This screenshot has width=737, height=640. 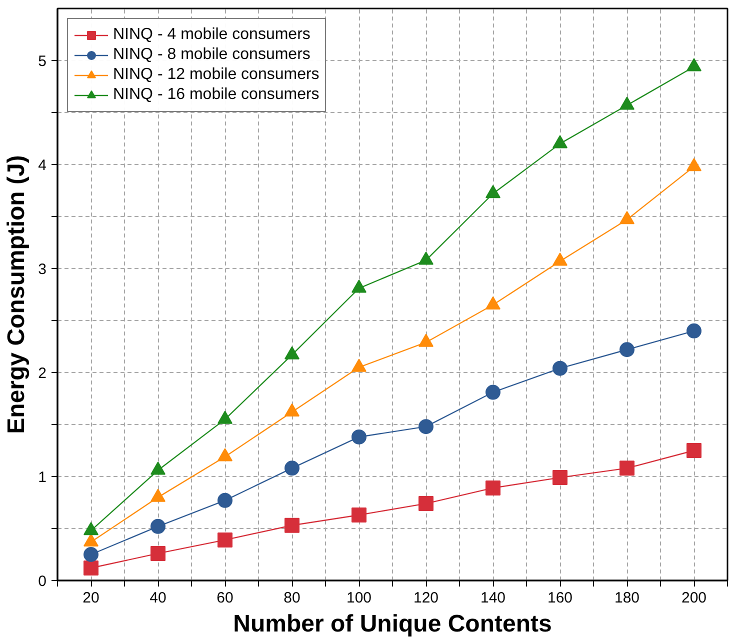 What do you see at coordinates (493, 598) in the screenshot?
I see `x-tick-label: 140` at bounding box center [493, 598].